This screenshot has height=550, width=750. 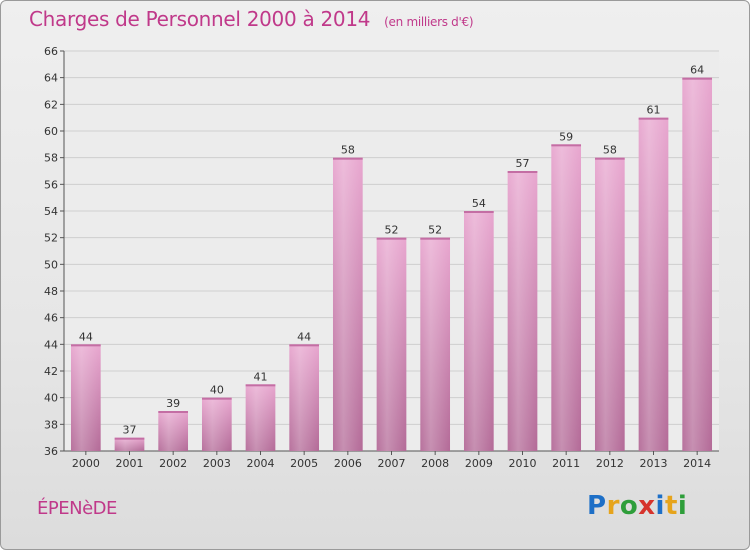 What do you see at coordinates (51, 344) in the screenshot?
I see `y-tick-label: 44` at bounding box center [51, 344].